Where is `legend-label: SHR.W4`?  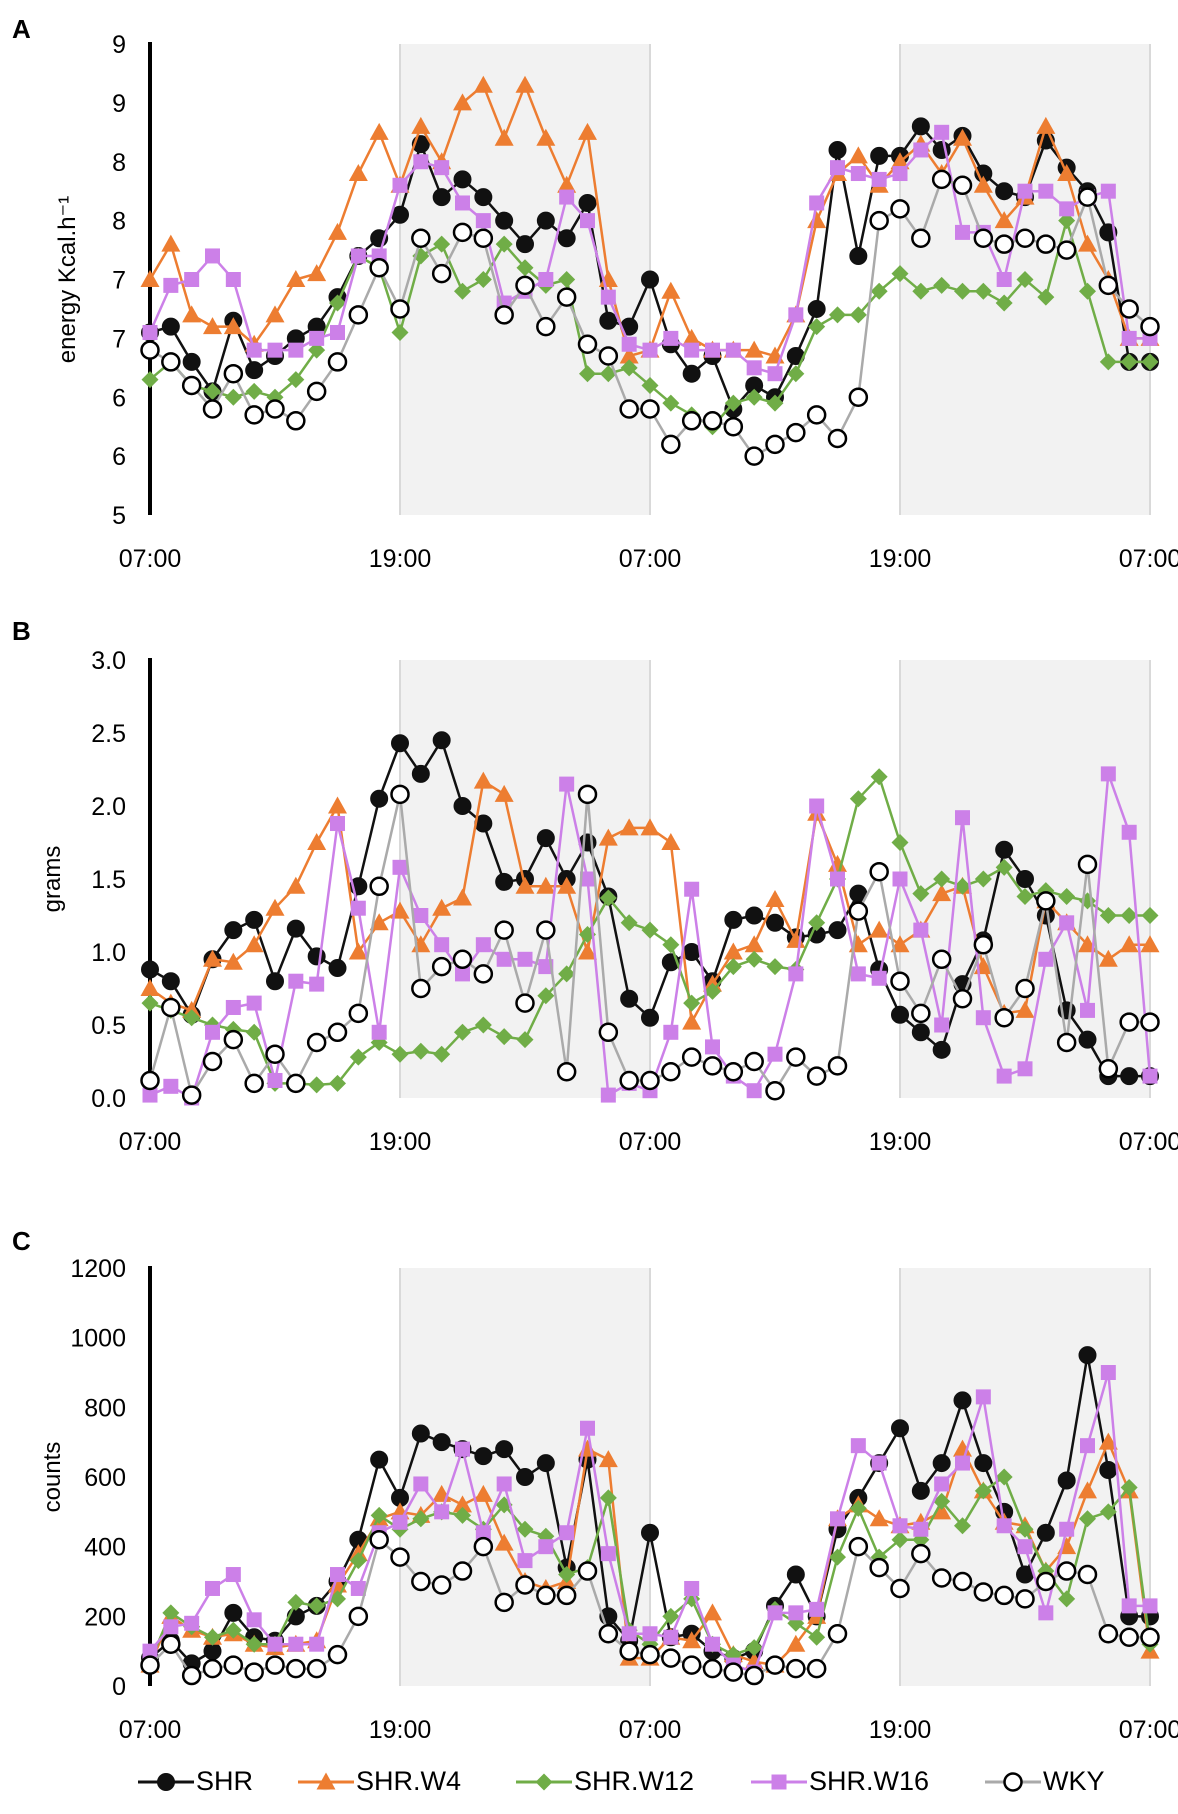 legend-label: SHR.W4 is located at coordinates (408, 1781).